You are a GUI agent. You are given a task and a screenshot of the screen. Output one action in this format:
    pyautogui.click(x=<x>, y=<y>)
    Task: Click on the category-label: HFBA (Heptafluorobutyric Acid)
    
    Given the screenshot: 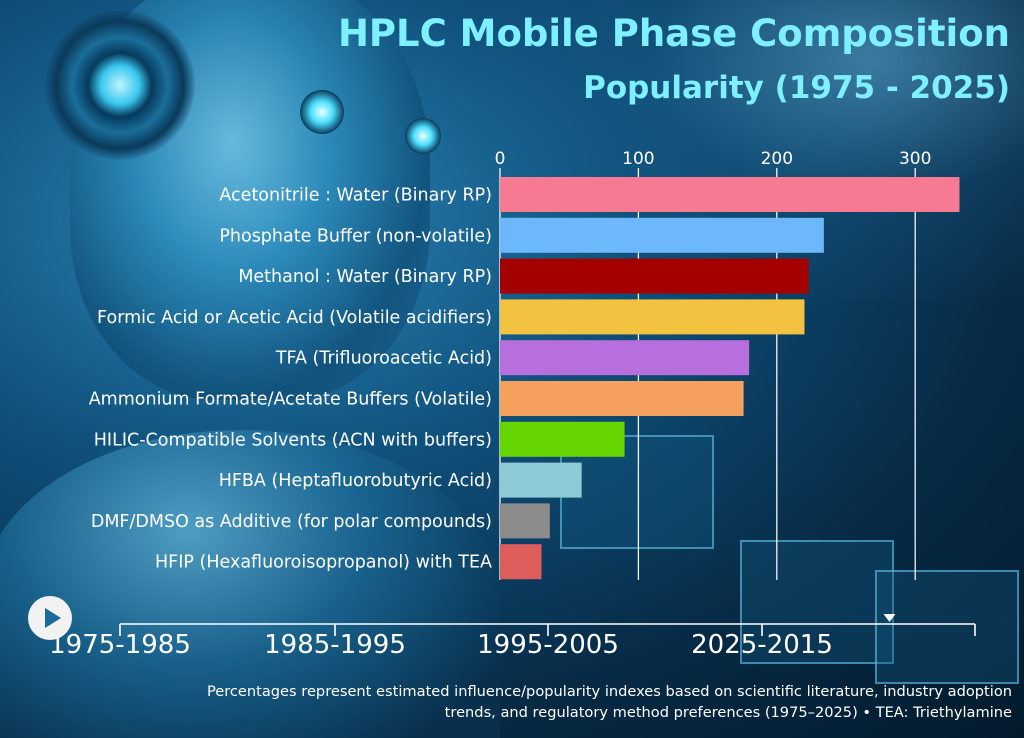 What is the action you would take?
    pyautogui.click(x=355, y=481)
    